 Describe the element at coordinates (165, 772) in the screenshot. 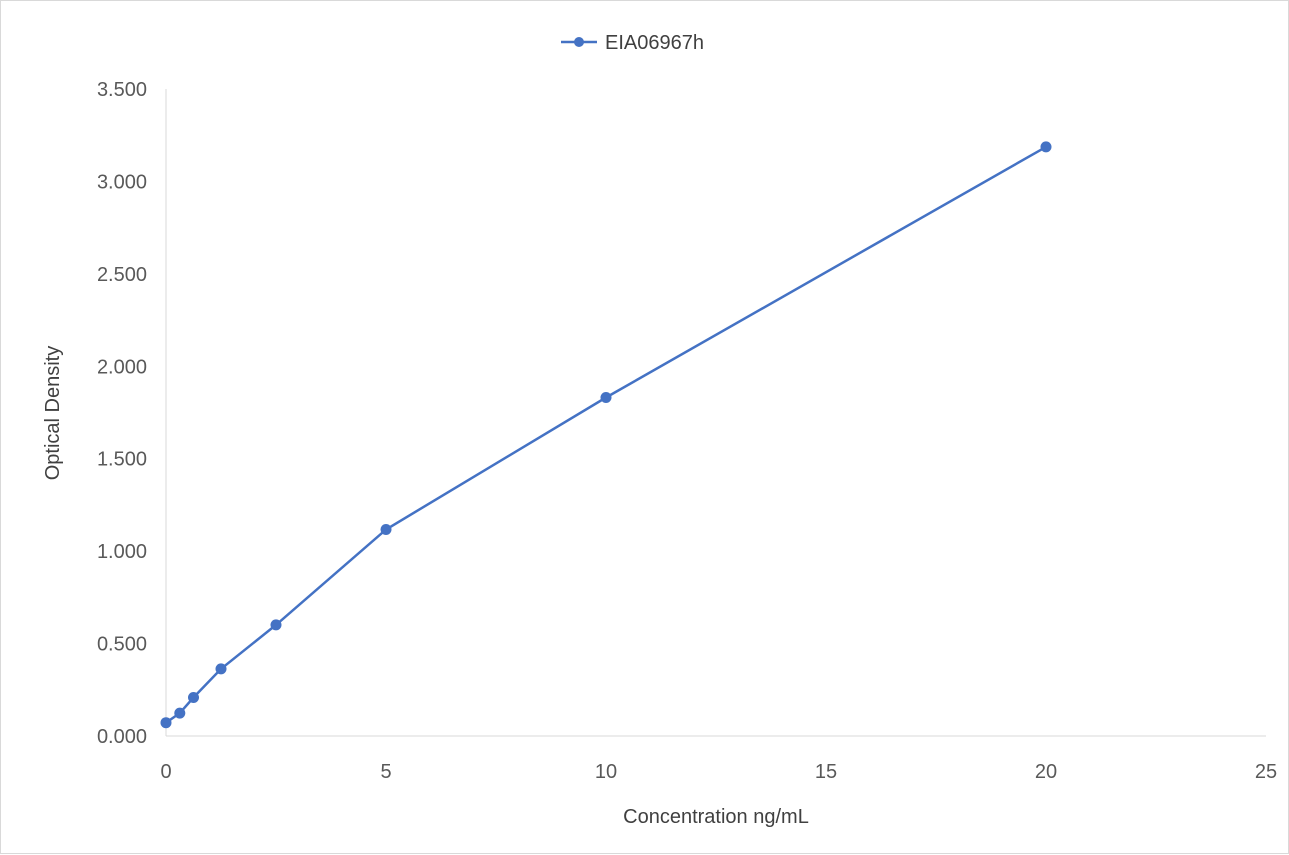

I see `x-tick-label: 0` at that location.